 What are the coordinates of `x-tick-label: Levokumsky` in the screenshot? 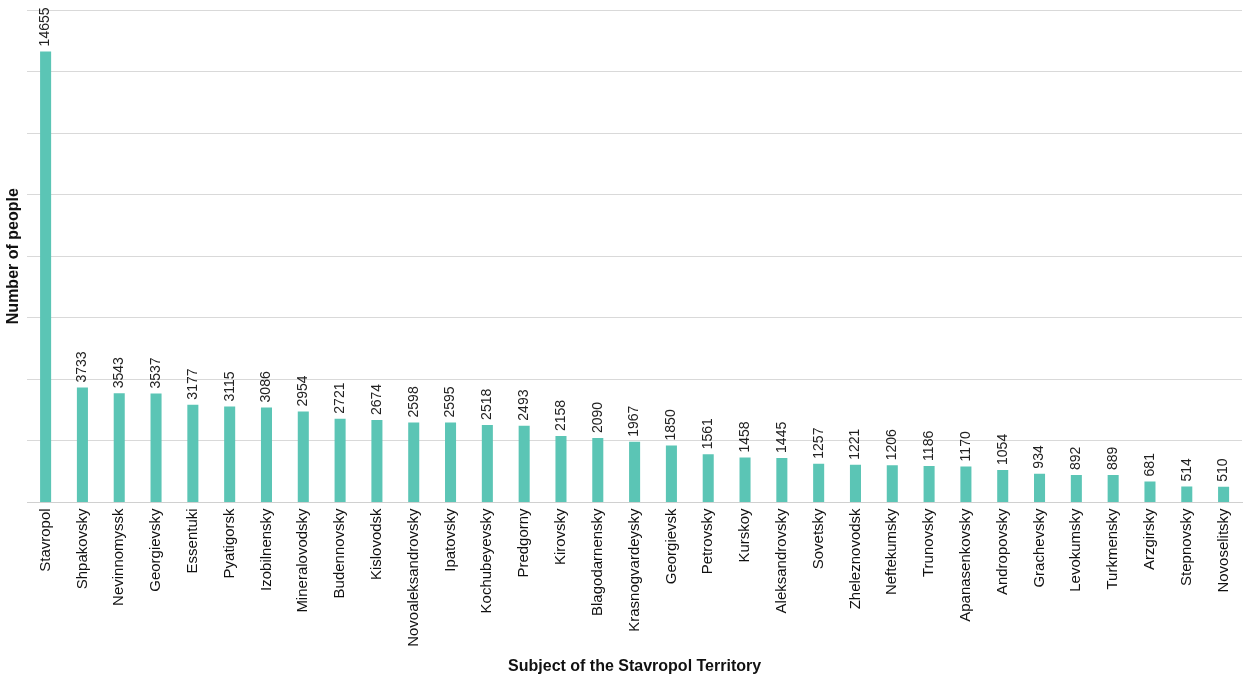 It's located at (1075, 549).